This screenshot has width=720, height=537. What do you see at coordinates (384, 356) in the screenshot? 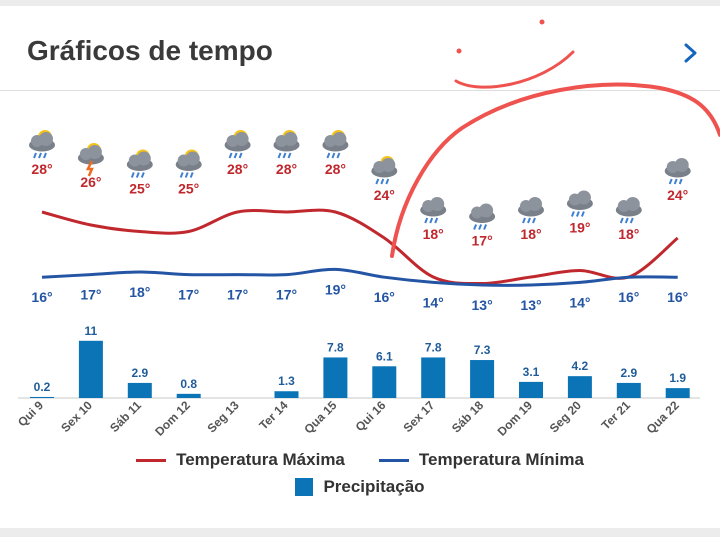
I see `precip-value-label: 6.1` at bounding box center [384, 356].